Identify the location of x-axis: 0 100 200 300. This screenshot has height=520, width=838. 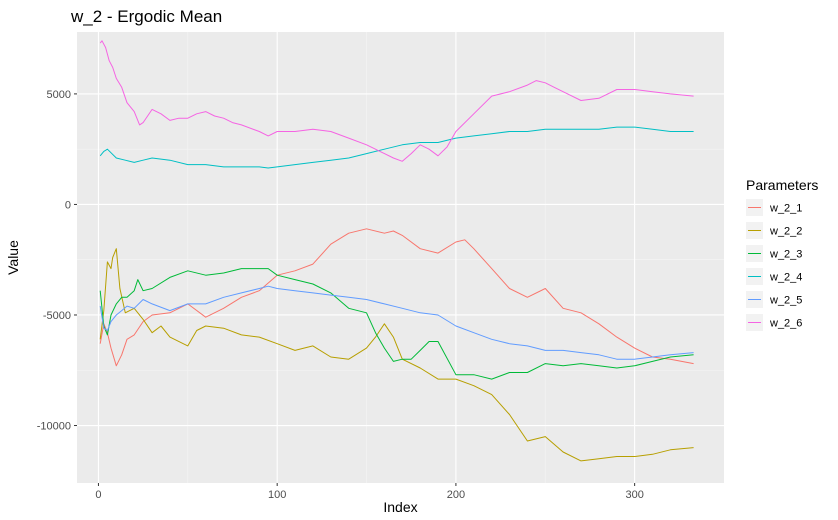
(369, 492).